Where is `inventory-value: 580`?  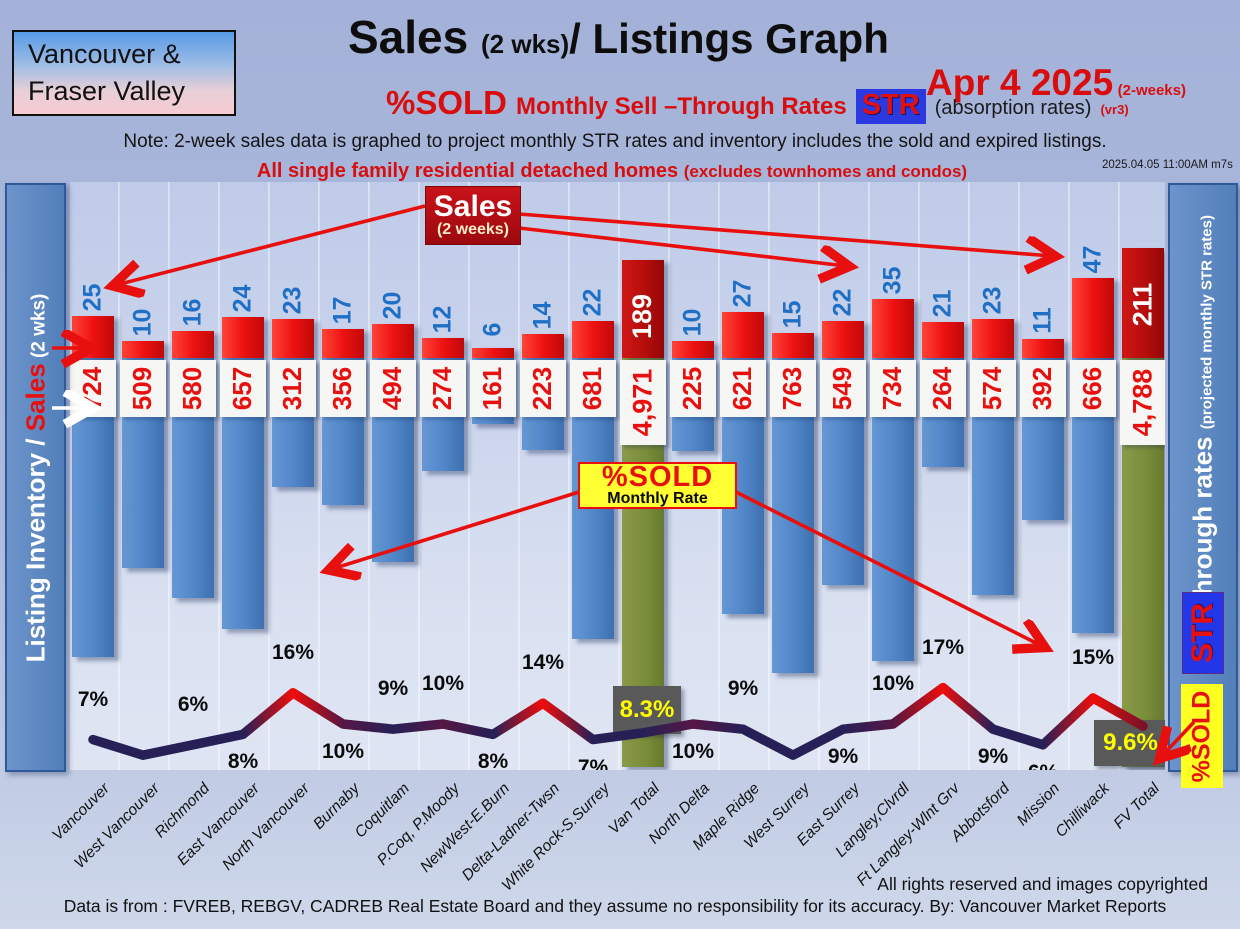
inventory-value: 580 is located at coordinates (192, 388).